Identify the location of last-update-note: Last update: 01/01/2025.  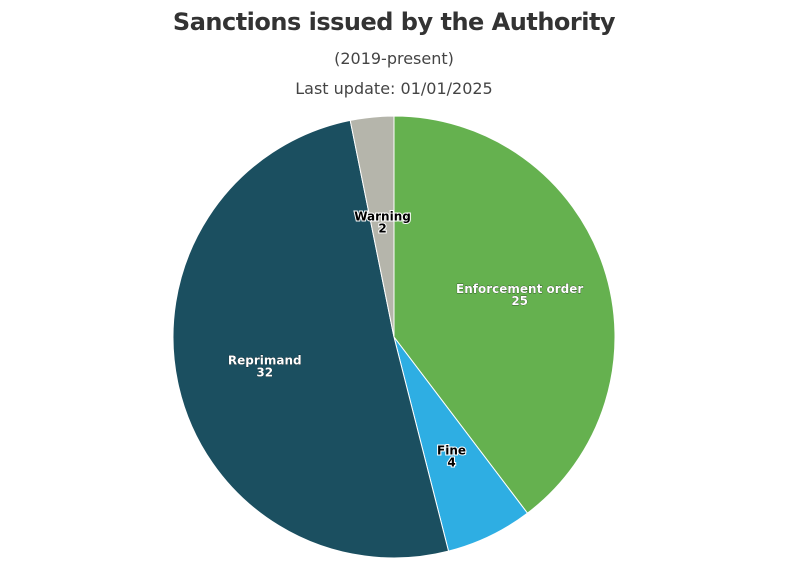
(394, 88).